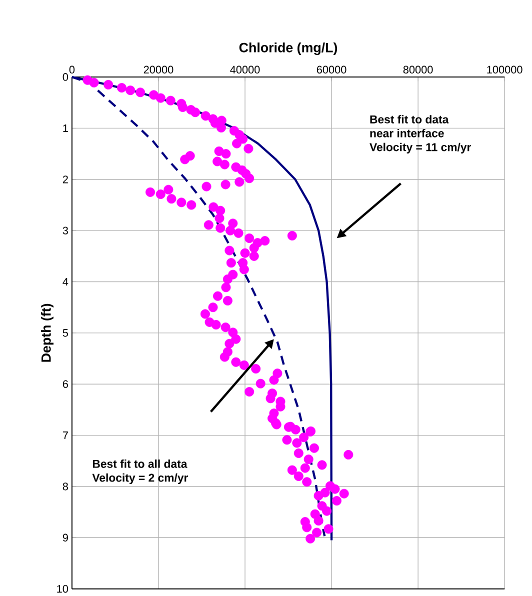  What do you see at coordinates (71, 70) in the screenshot?
I see `x-tick-label: 0` at bounding box center [71, 70].